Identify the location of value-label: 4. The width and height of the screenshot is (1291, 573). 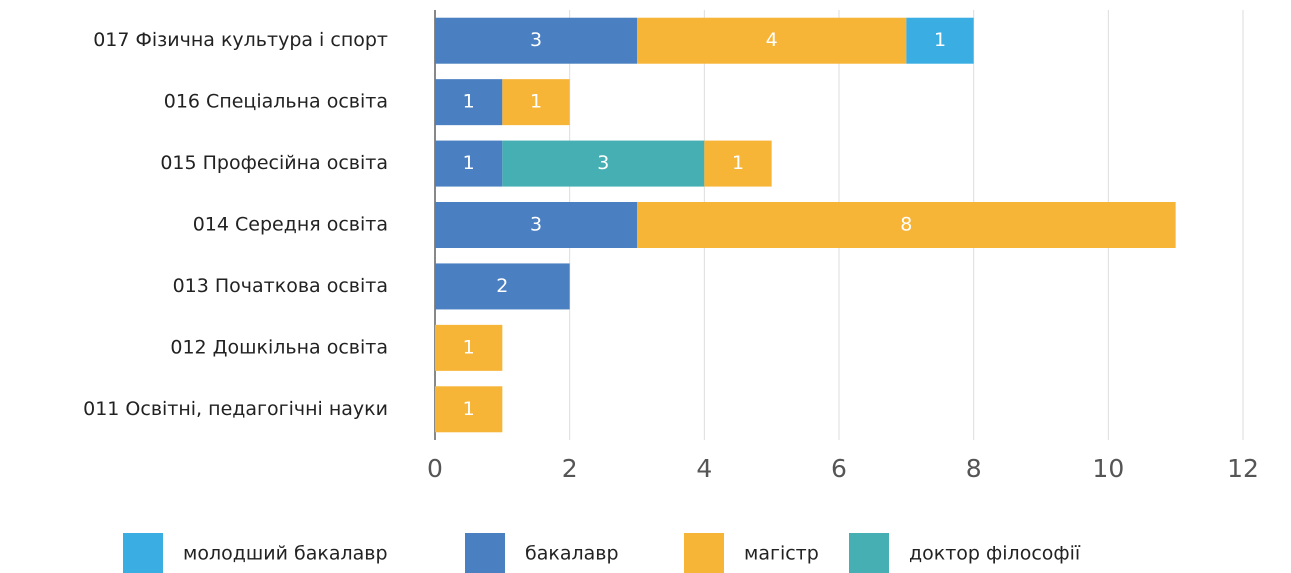
(772, 40).